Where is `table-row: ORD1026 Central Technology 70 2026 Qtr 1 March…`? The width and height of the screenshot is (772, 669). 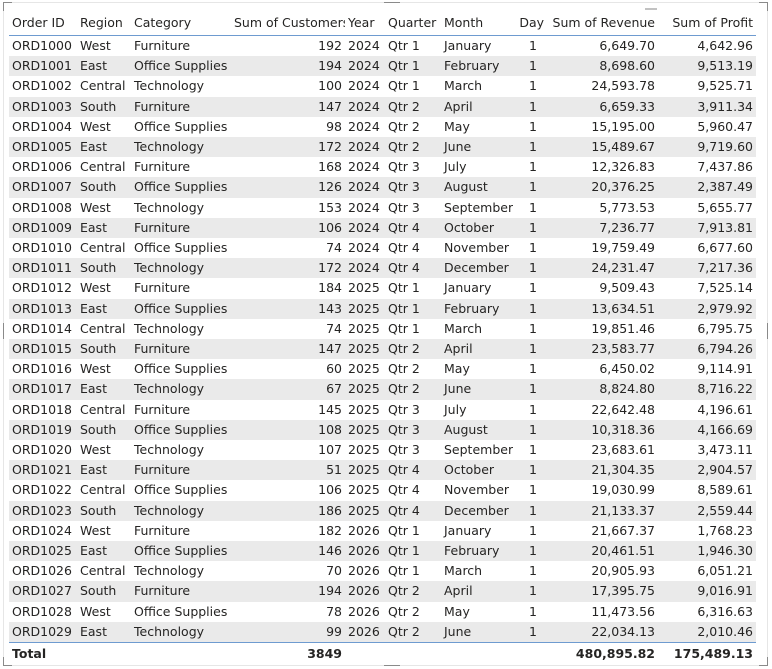 table-row: ORD1026 Central Technology 70 2026 Qtr 1 March… is located at coordinates (382, 571).